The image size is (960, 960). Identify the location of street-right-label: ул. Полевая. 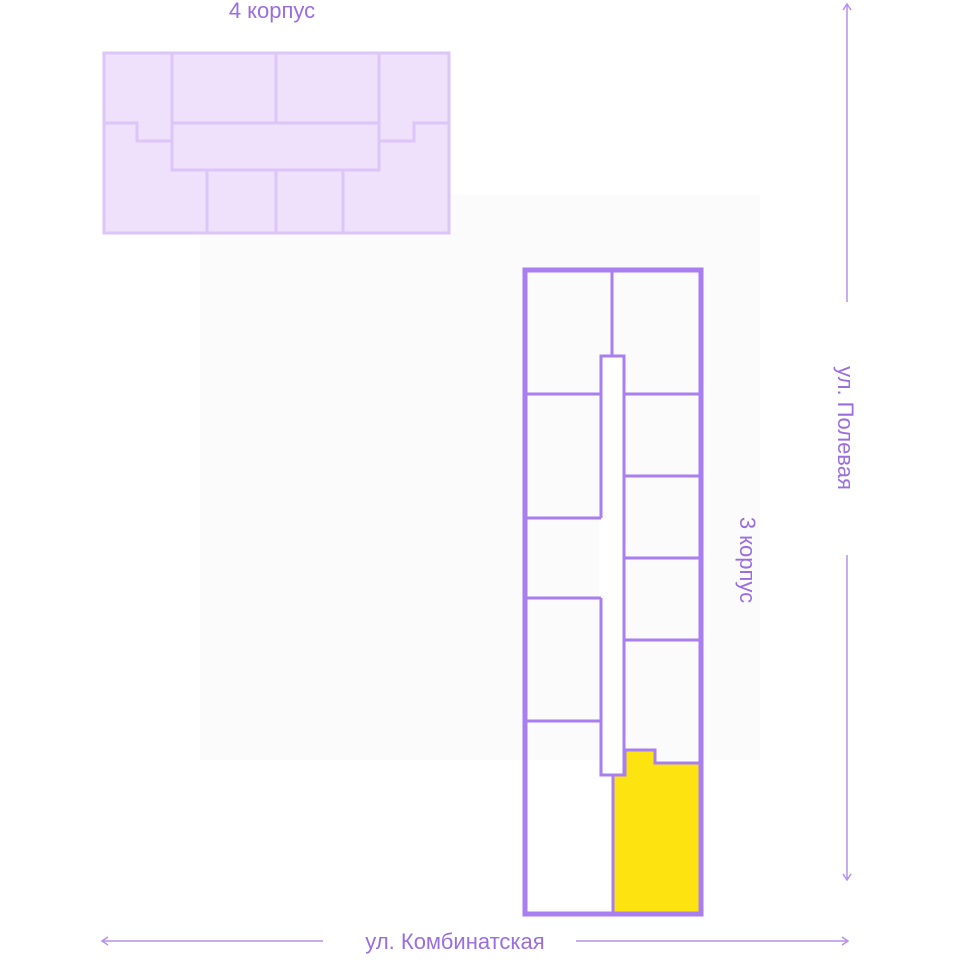
(845, 428).